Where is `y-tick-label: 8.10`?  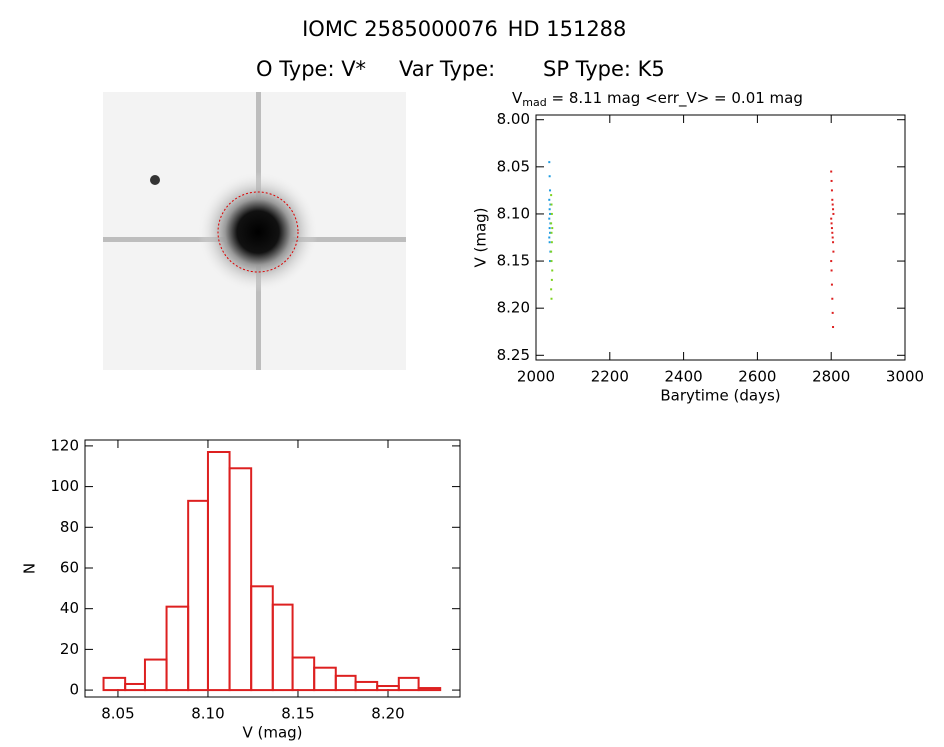
y-tick-label: 8.10 is located at coordinates (513, 213).